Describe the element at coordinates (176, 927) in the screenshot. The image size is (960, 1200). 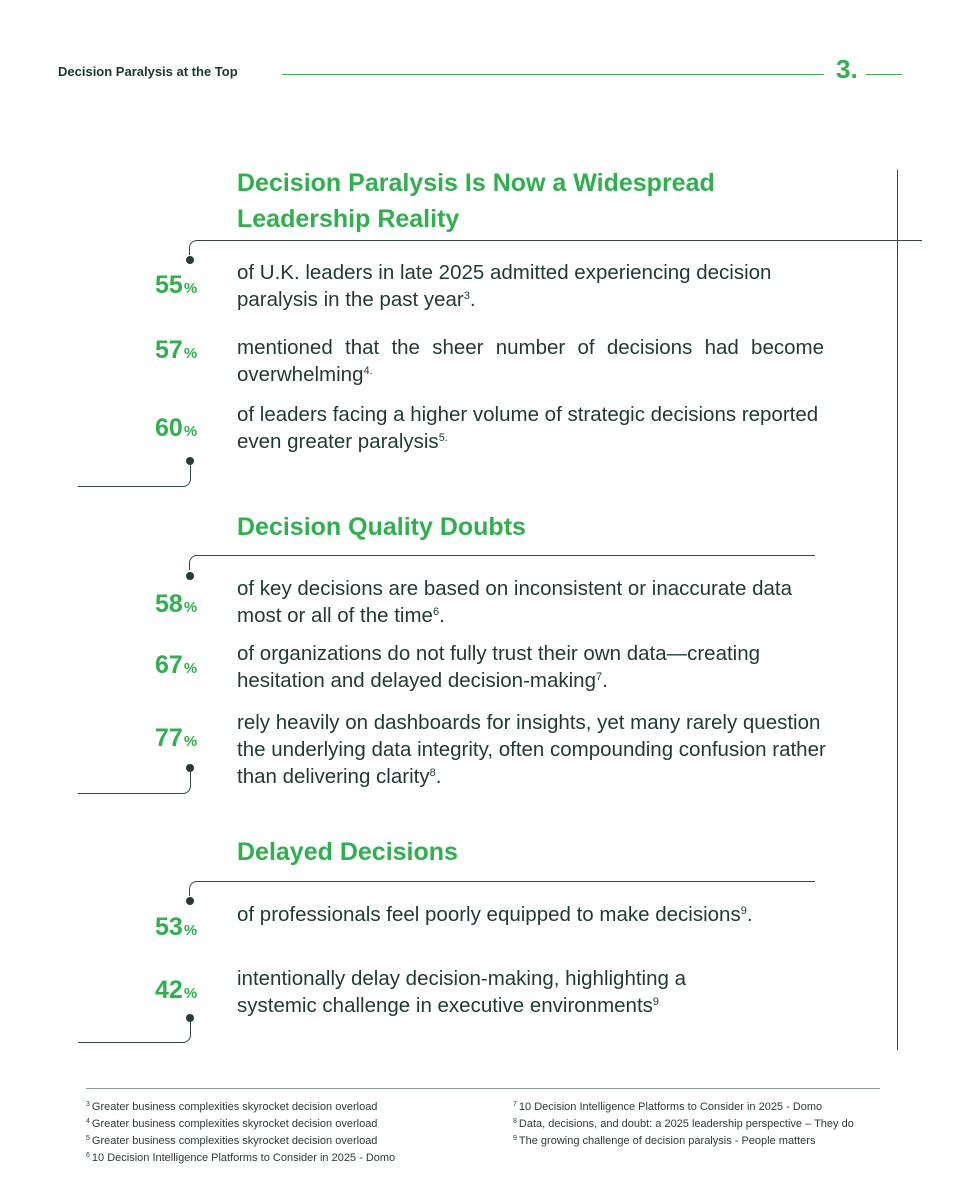
I see `stat-value: 53%` at that location.